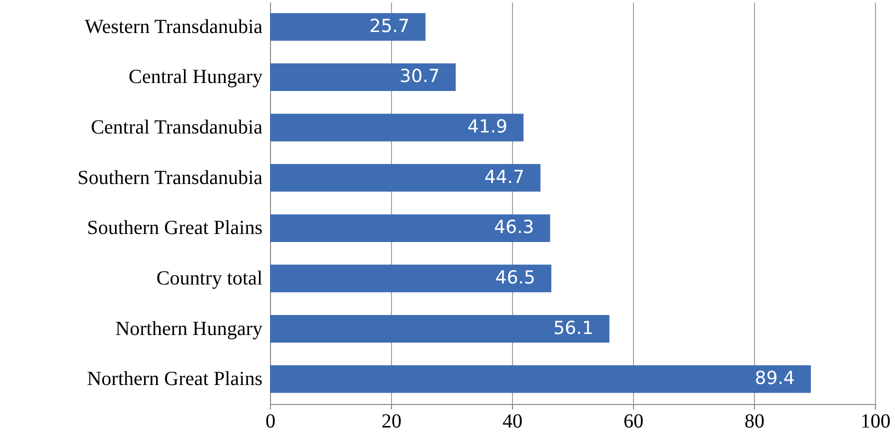  Describe the element at coordinates (514, 227) in the screenshot. I see `data-label: 46.3` at that location.